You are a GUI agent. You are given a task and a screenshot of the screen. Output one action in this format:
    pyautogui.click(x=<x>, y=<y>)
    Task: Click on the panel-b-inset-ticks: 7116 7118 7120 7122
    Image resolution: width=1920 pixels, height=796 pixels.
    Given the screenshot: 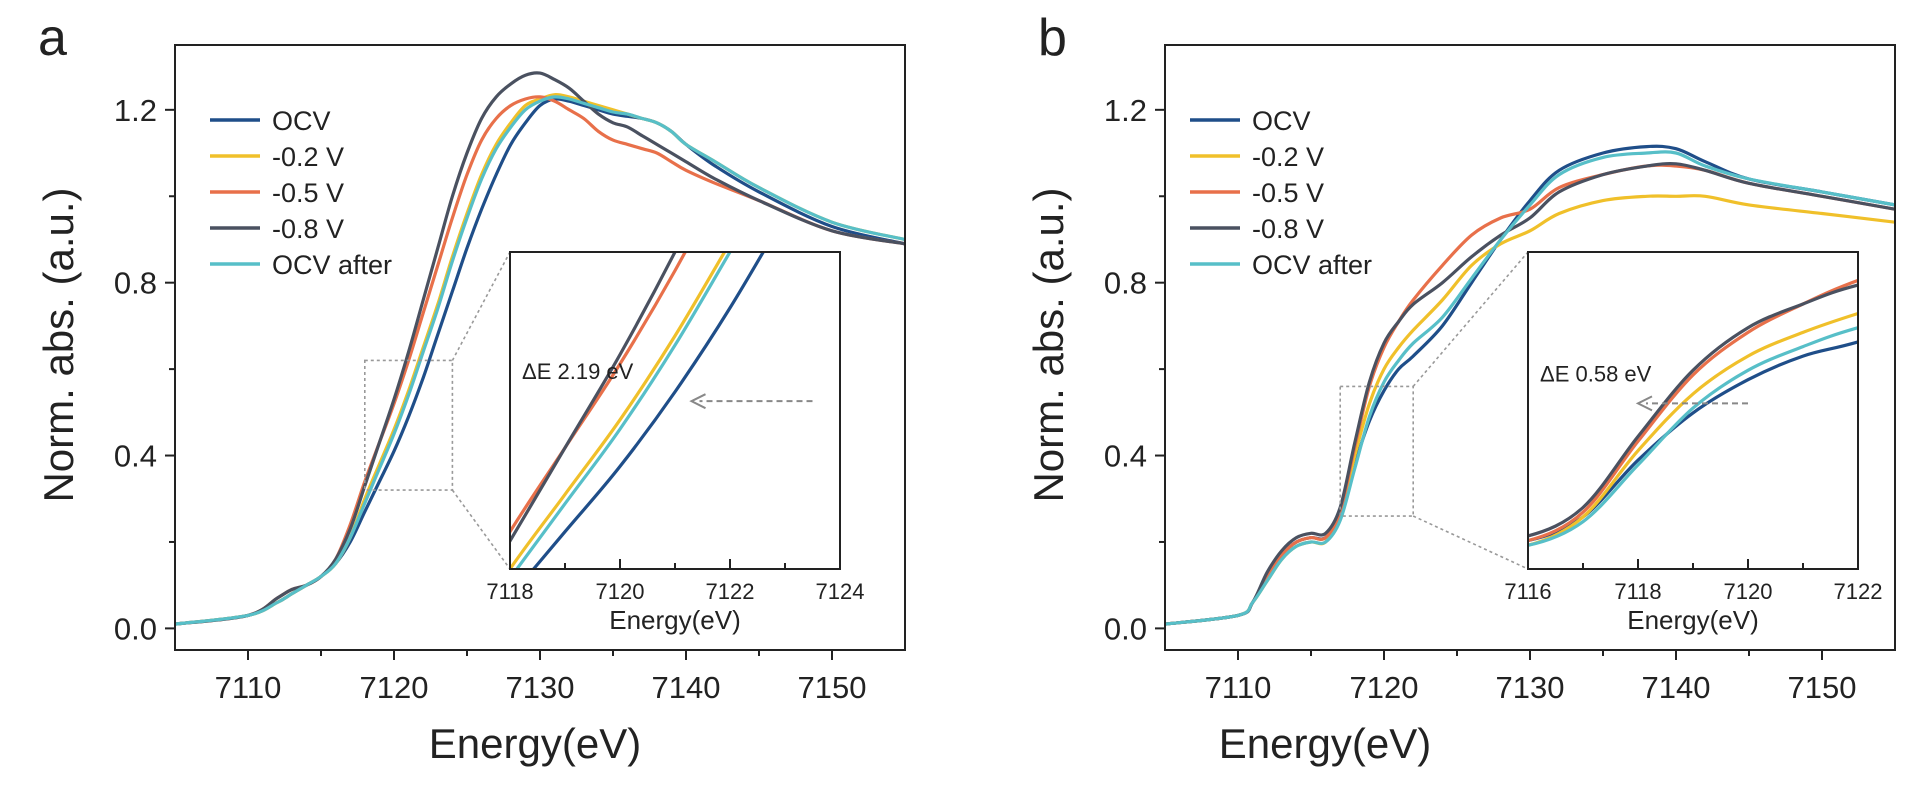 What is the action you would take?
    pyautogui.click(x=1693, y=581)
    